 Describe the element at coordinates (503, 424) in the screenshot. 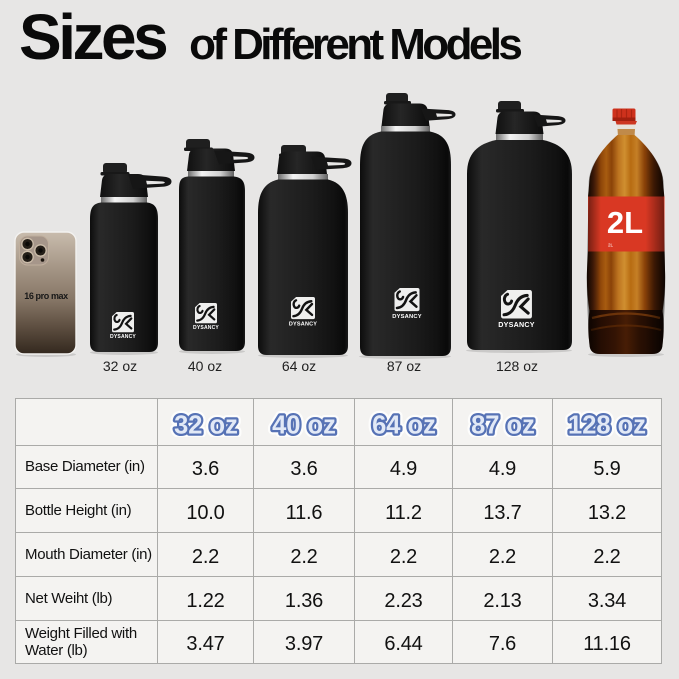

I see `svg-text: 87 oz` at that location.